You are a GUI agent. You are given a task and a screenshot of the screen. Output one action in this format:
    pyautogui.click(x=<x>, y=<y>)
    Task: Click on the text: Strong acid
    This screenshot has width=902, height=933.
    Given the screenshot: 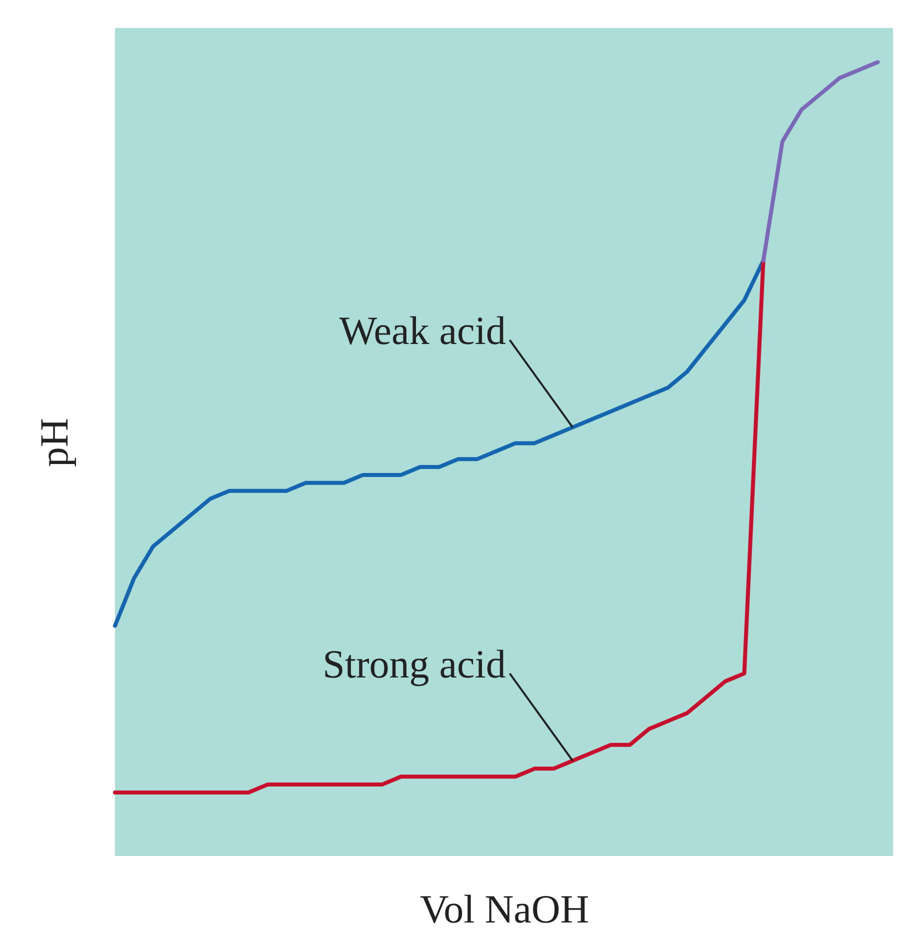 What is the action you would take?
    pyautogui.click(x=414, y=663)
    